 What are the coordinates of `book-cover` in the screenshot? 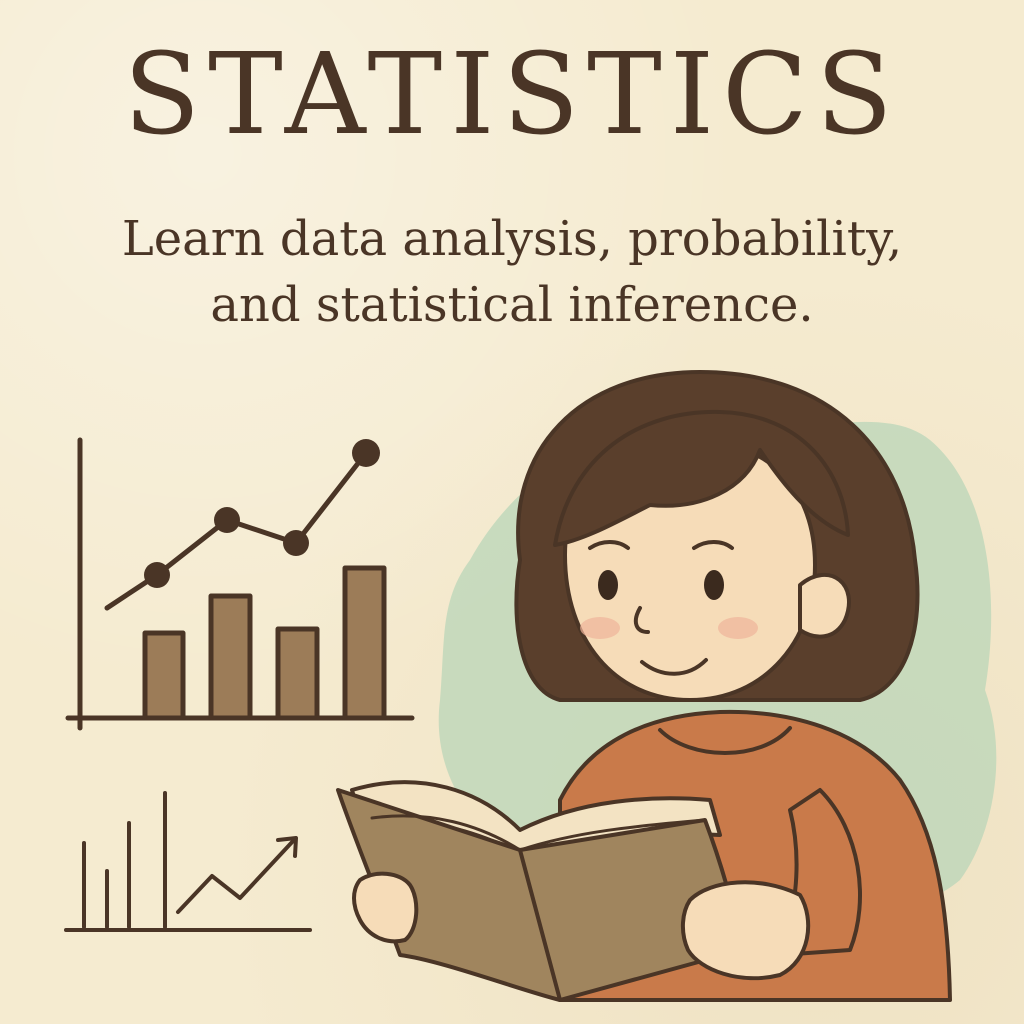 It's located at (540, 895).